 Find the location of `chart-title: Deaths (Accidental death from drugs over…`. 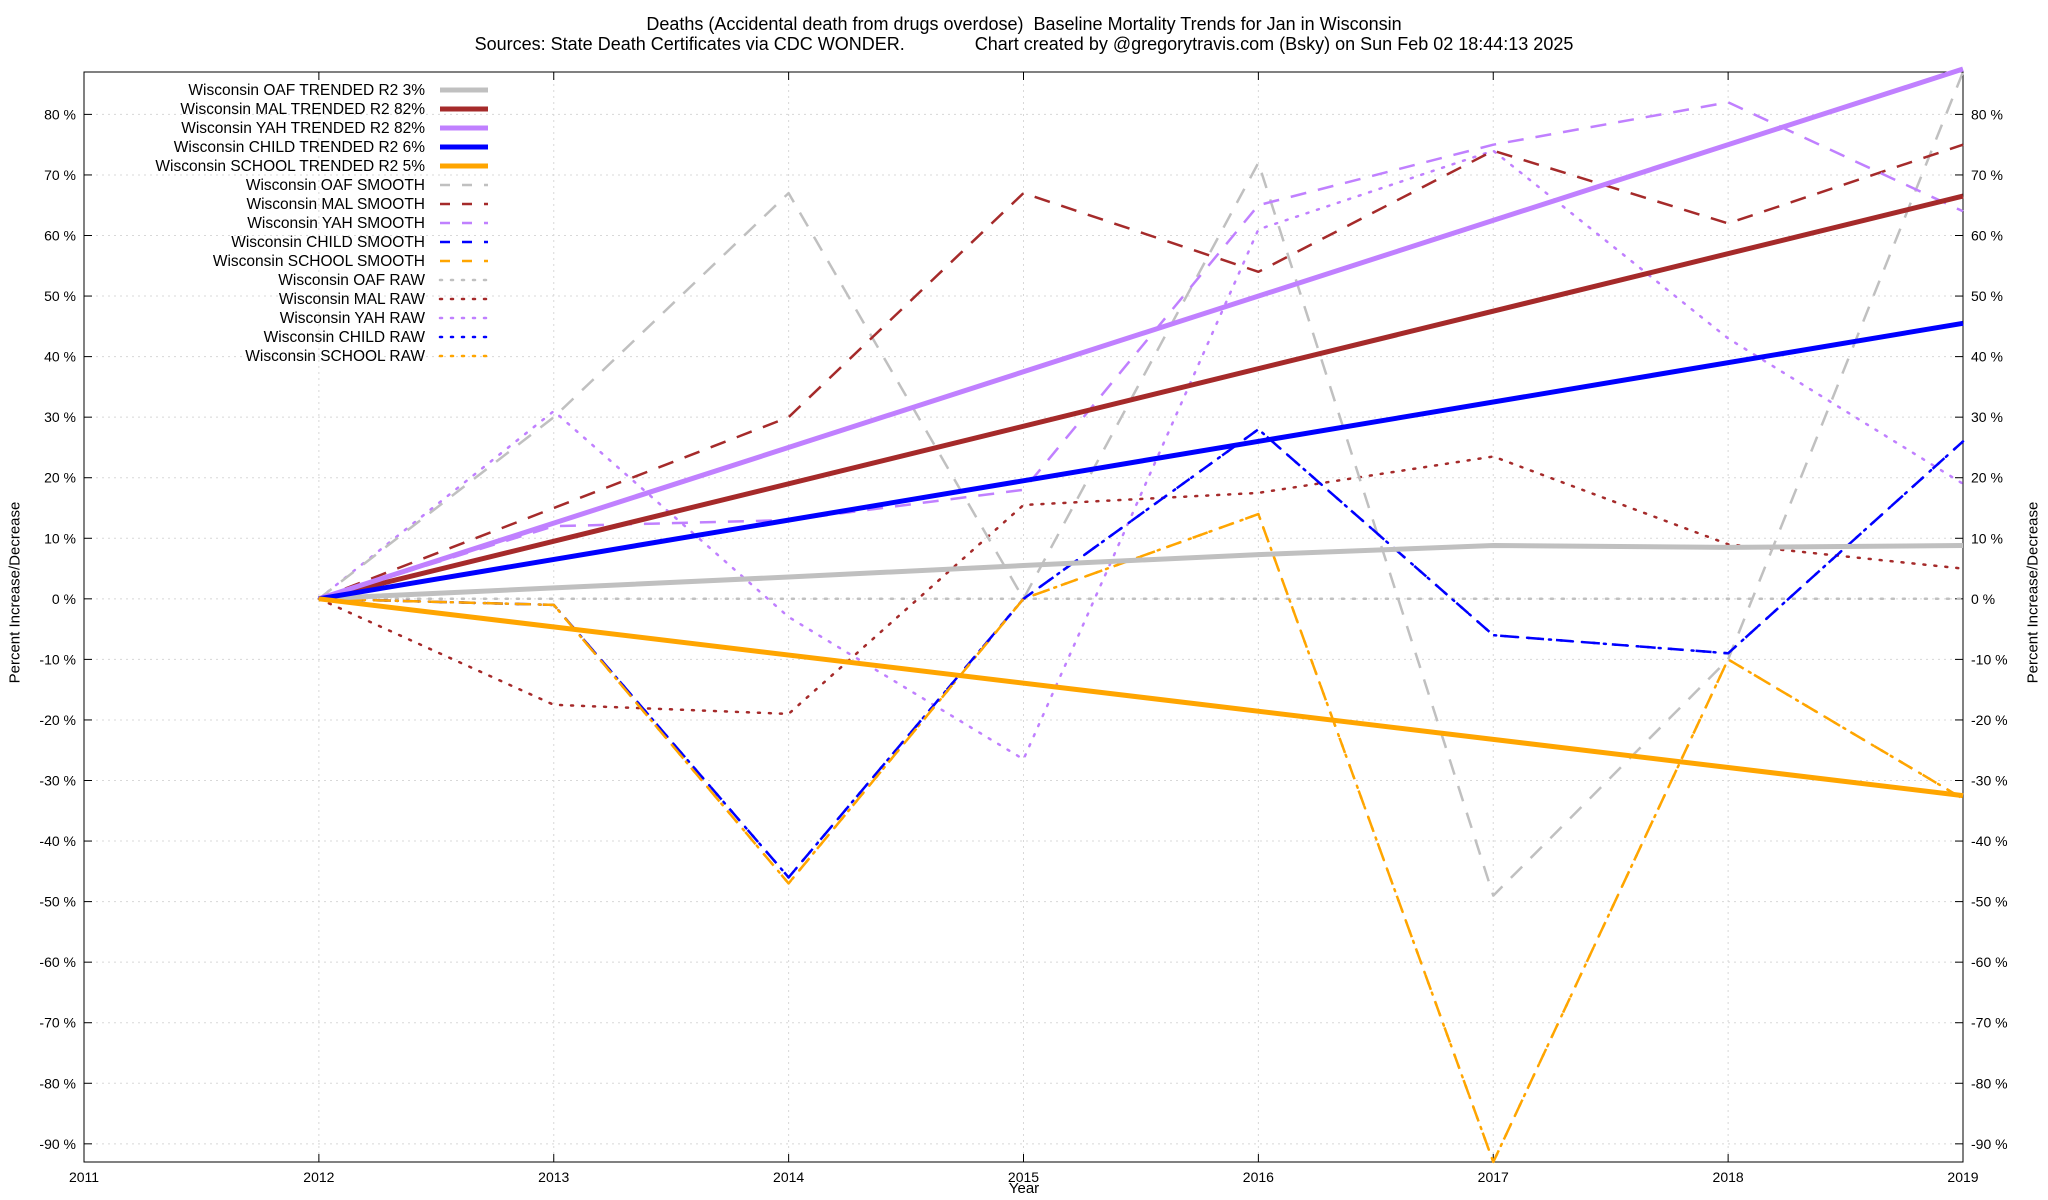

chart-title: Deaths (Accidental death from drugs over… is located at coordinates (1024, 24).